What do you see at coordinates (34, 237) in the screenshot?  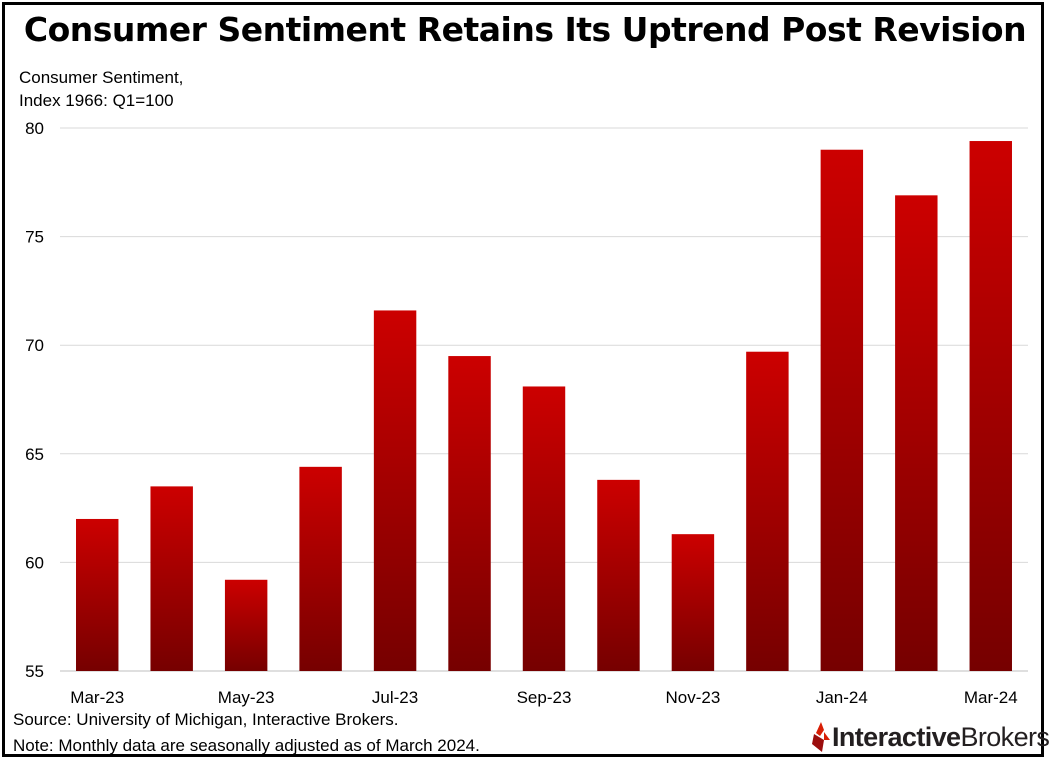 I see `y-tick-label: 75` at bounding box center [34, 237].